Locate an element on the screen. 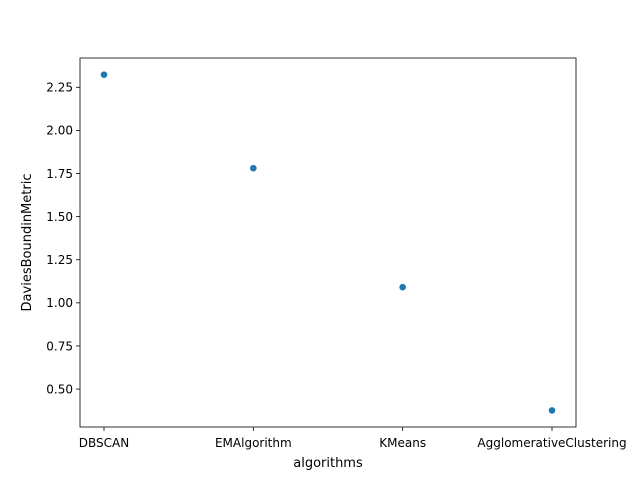 The height and width of the screenshot is (480, 640). data-point-dbscan is located at coordinates (104, 75).